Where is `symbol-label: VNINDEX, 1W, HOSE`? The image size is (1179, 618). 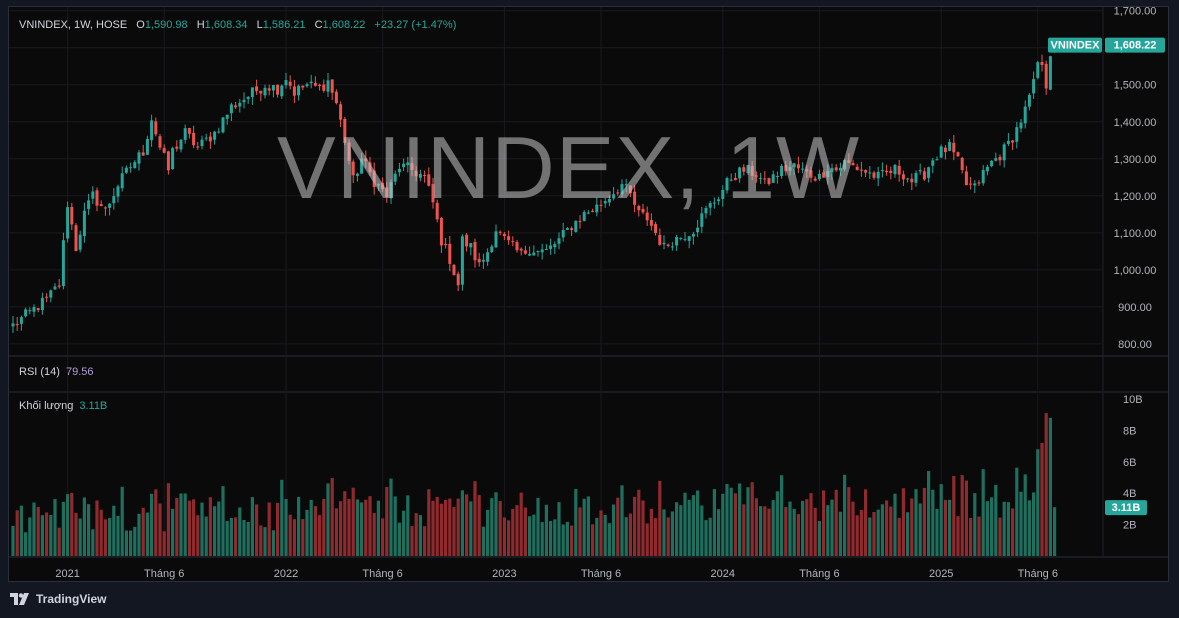 symbol-label: VNINDEX, 1W, HOSE is located at coordinates (73, 25).